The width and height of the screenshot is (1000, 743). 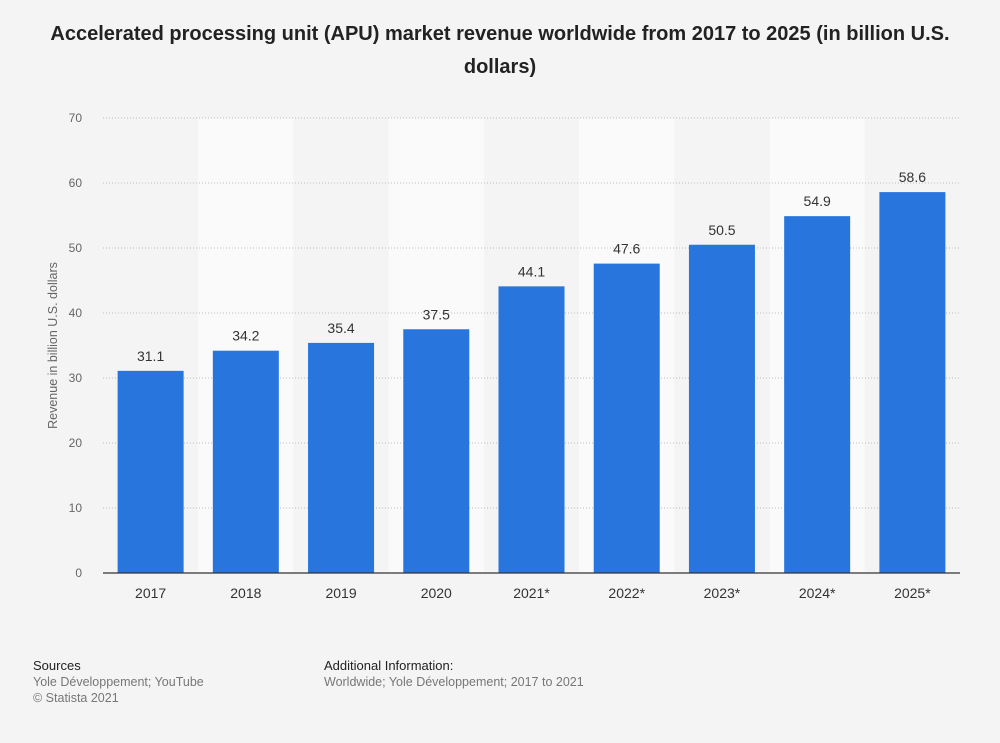 What do you see at coordinates (150, 593) in the screenshot?
I see `x-tick-label: 2017` at bounding box center [150, 593].